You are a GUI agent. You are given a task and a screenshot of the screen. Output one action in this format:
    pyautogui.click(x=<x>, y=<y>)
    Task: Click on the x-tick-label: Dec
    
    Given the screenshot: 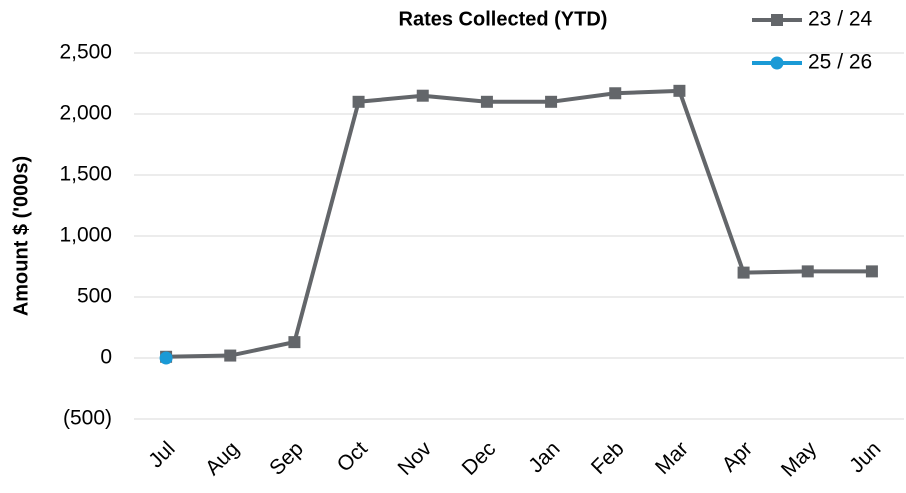 What is the action you would take?
    pyautogui.click(x=479, y=458)
    